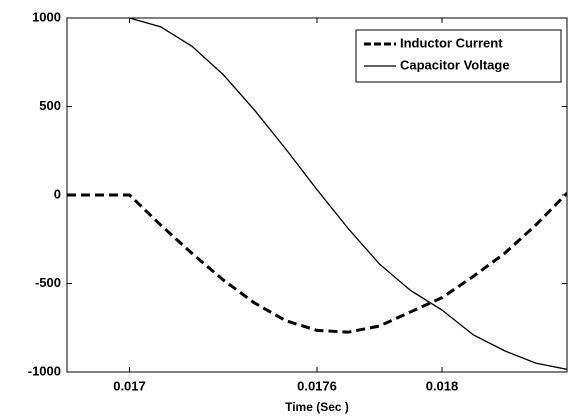 This screenshot has width=569, height=419. I want to click on y-tick-label: -1000, so click(44, 370).